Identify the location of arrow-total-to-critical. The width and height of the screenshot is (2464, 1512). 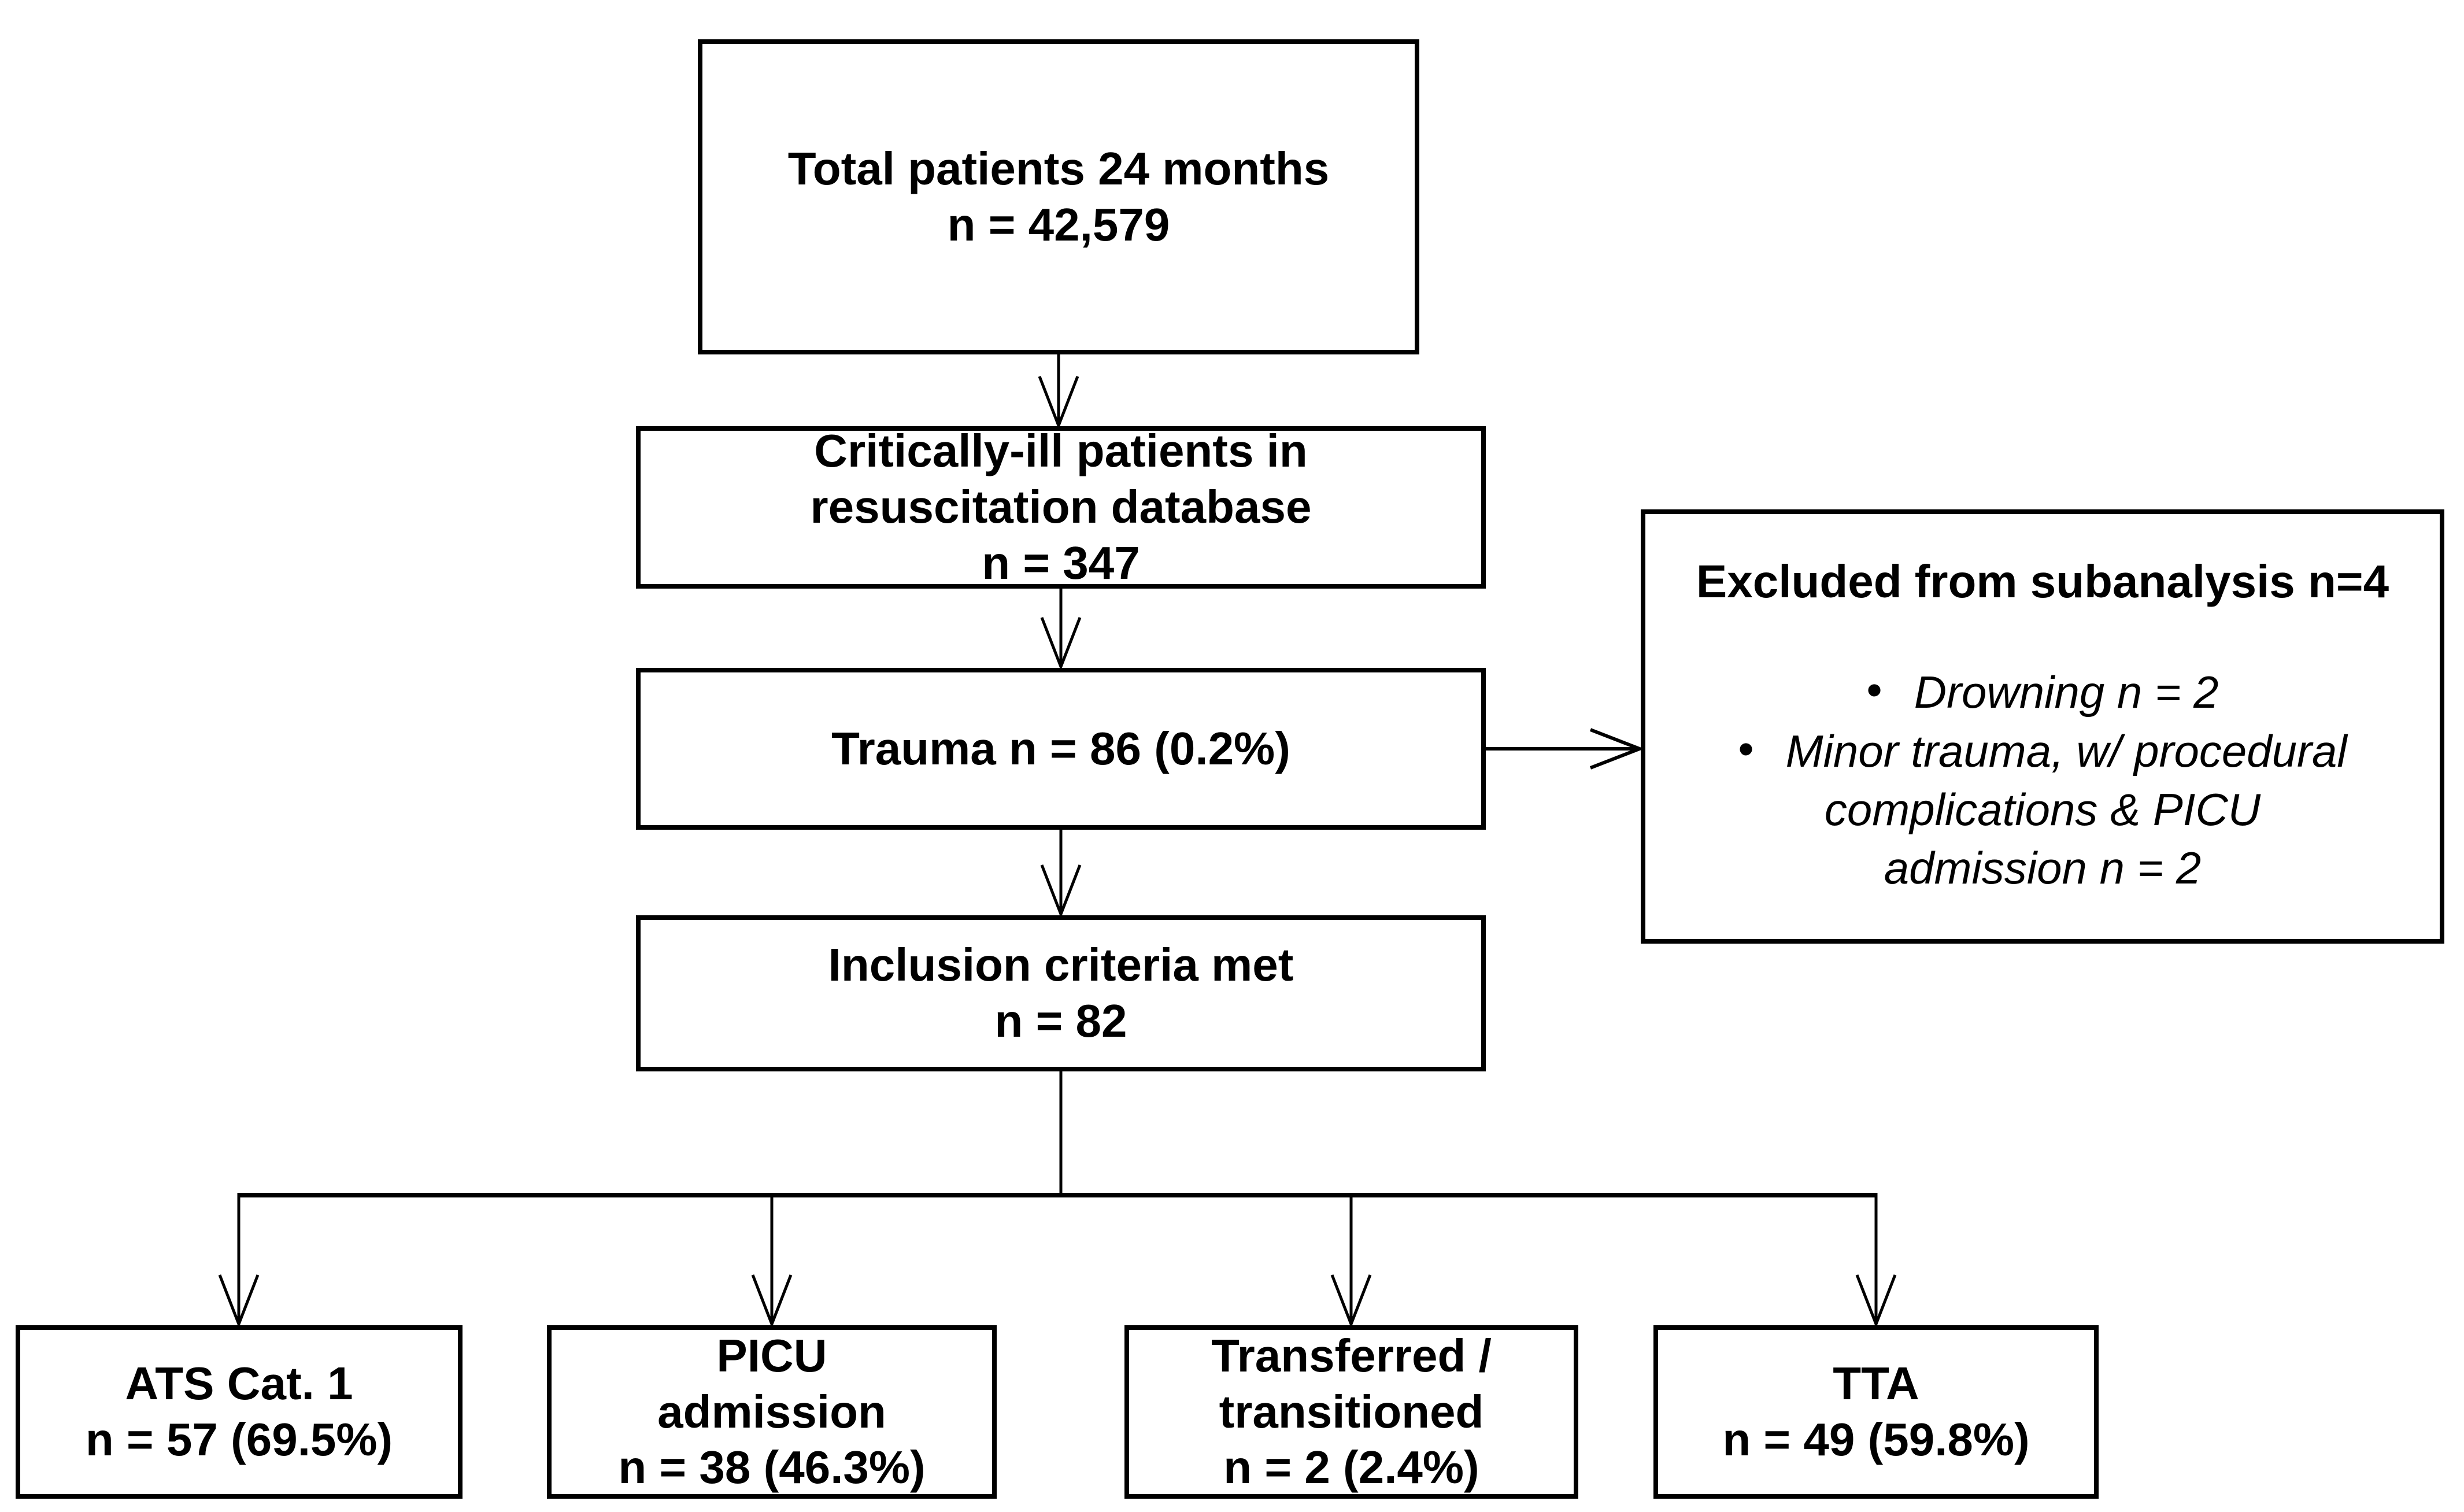
(1058, 392).